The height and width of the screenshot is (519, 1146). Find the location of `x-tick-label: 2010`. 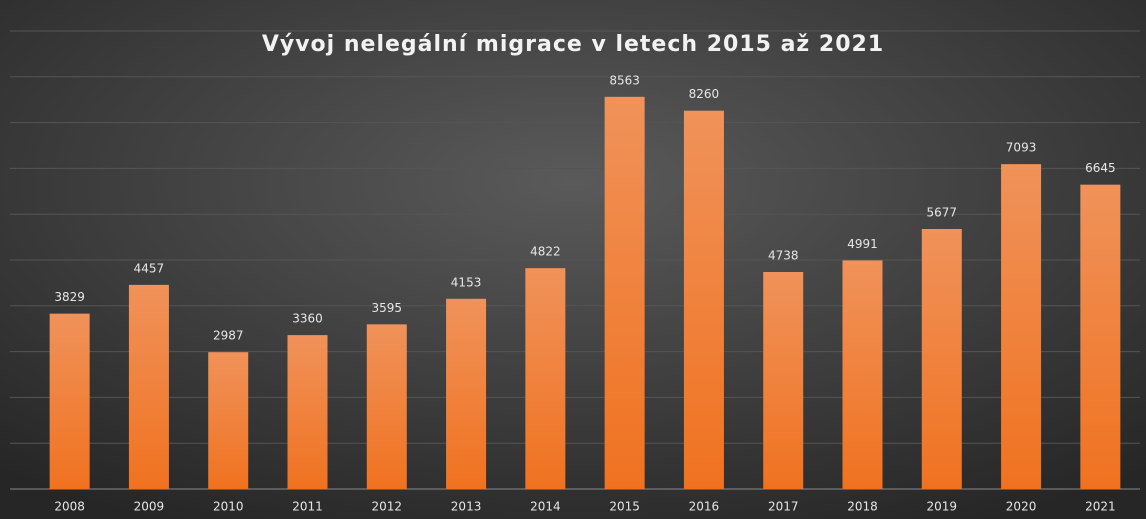

x-tick-label: 2010 is located at coordinates (228, 507).